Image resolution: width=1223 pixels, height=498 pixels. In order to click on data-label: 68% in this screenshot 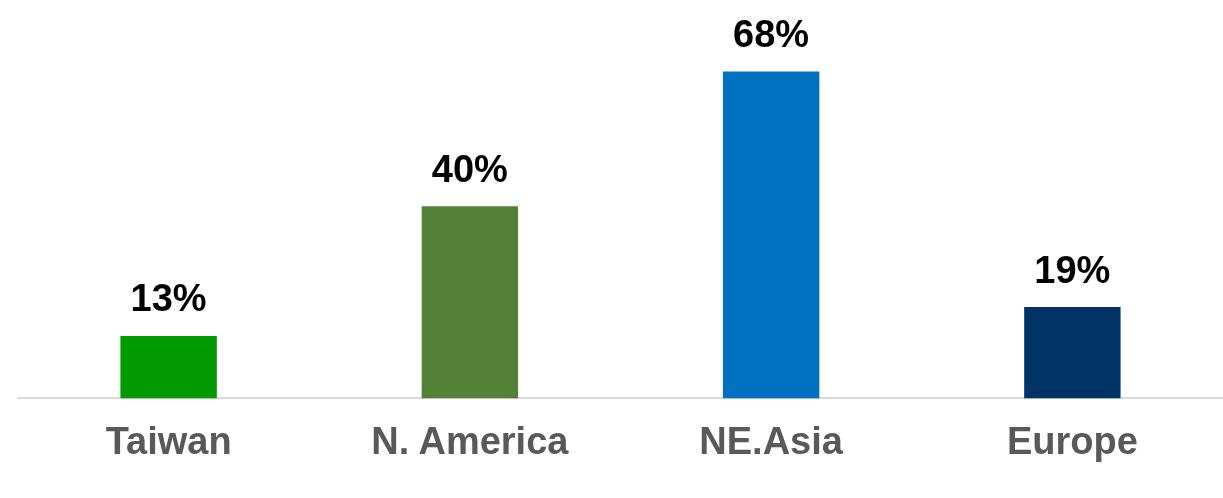, I will do `click(771, 34)`.